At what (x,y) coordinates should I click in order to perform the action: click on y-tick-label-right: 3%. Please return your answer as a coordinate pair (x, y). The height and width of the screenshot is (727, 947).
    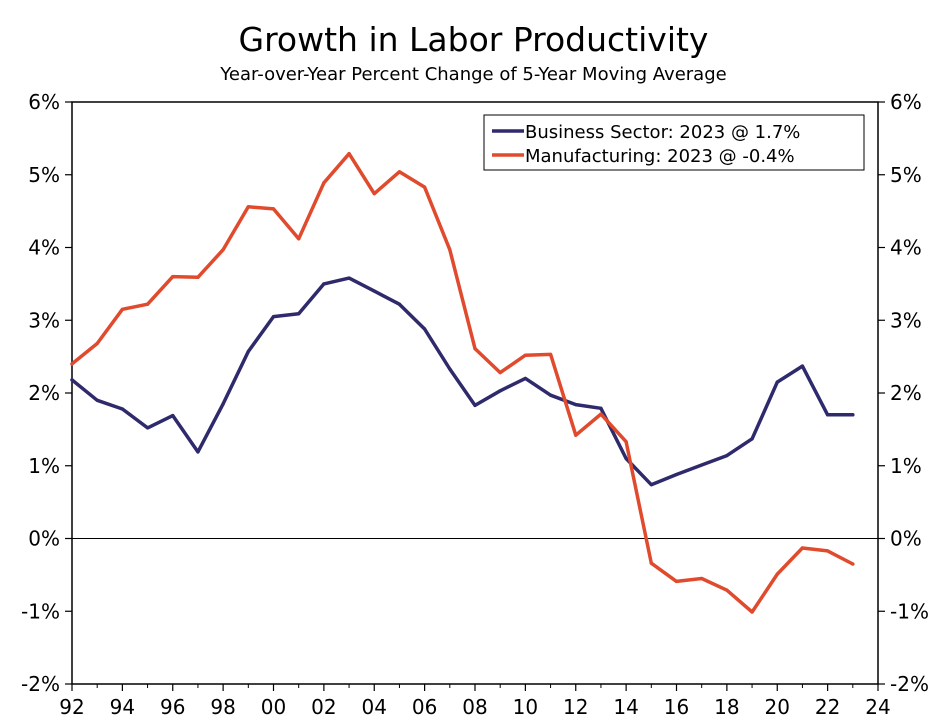
    Looking at the image, I should click on (906, 320).